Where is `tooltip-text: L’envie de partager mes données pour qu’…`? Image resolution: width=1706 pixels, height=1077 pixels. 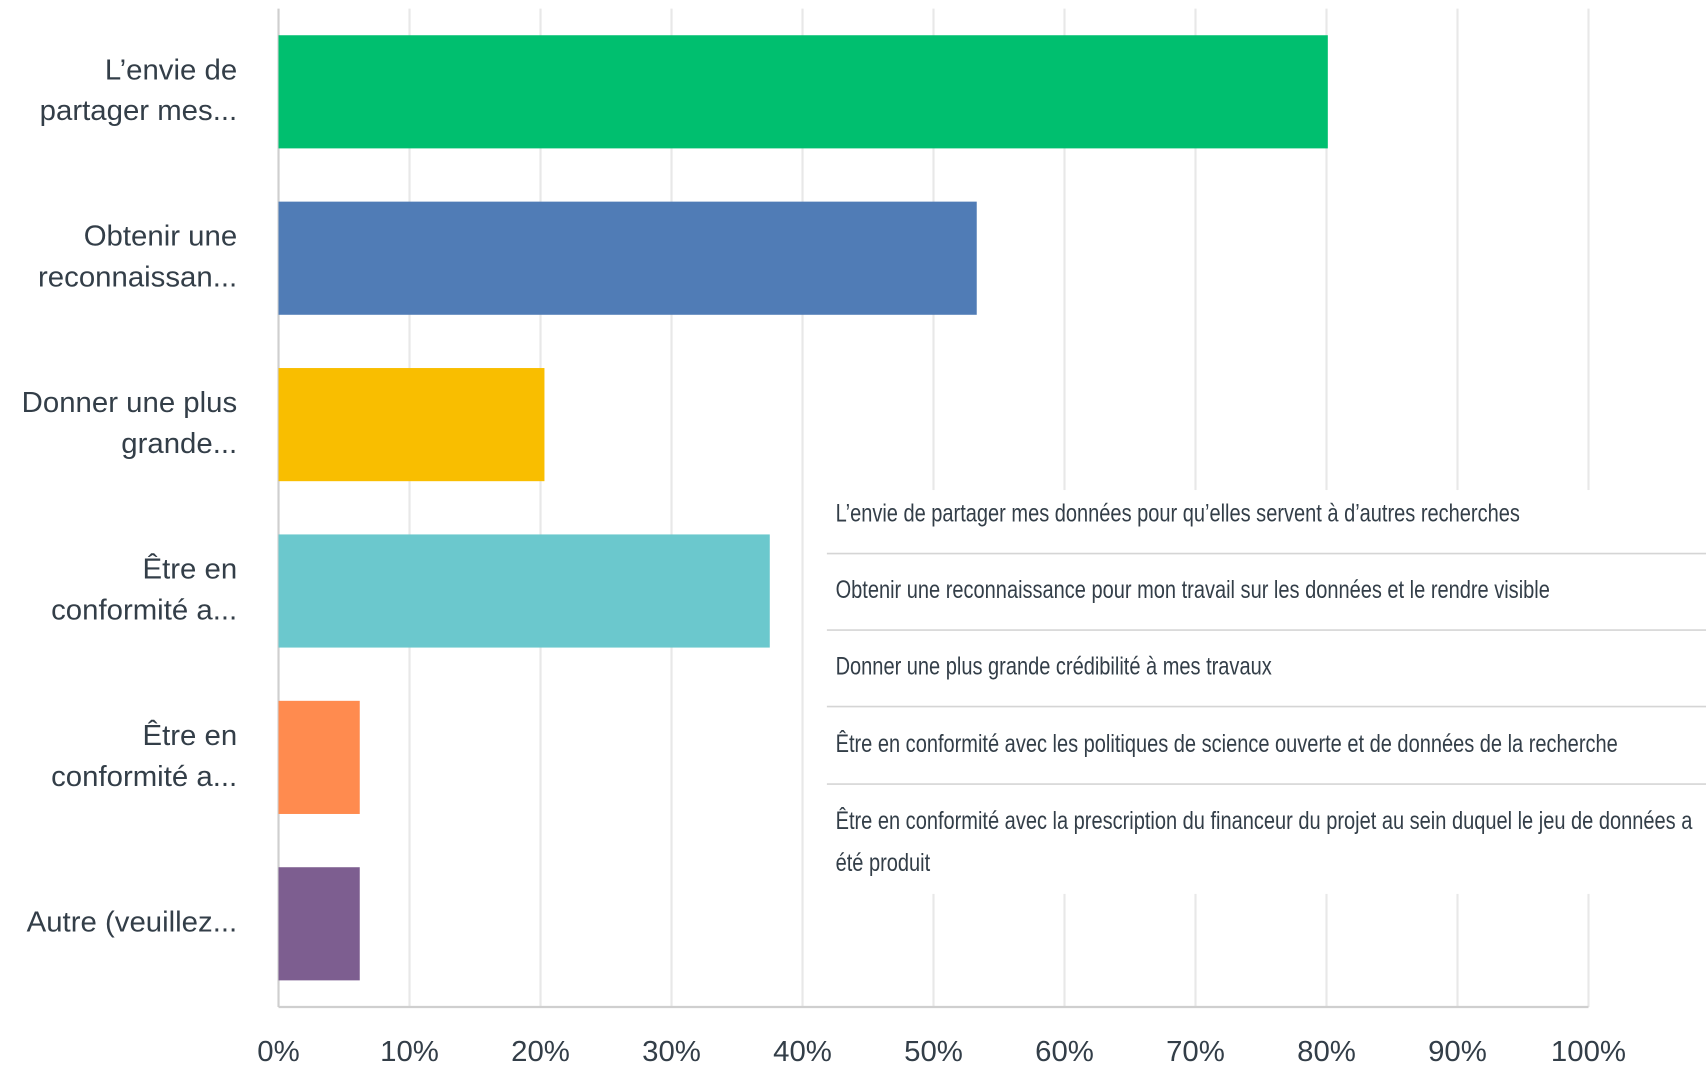 tooltip-text: L’envie de partager mes données pour qu’… is located at coordinates (1178, 512).